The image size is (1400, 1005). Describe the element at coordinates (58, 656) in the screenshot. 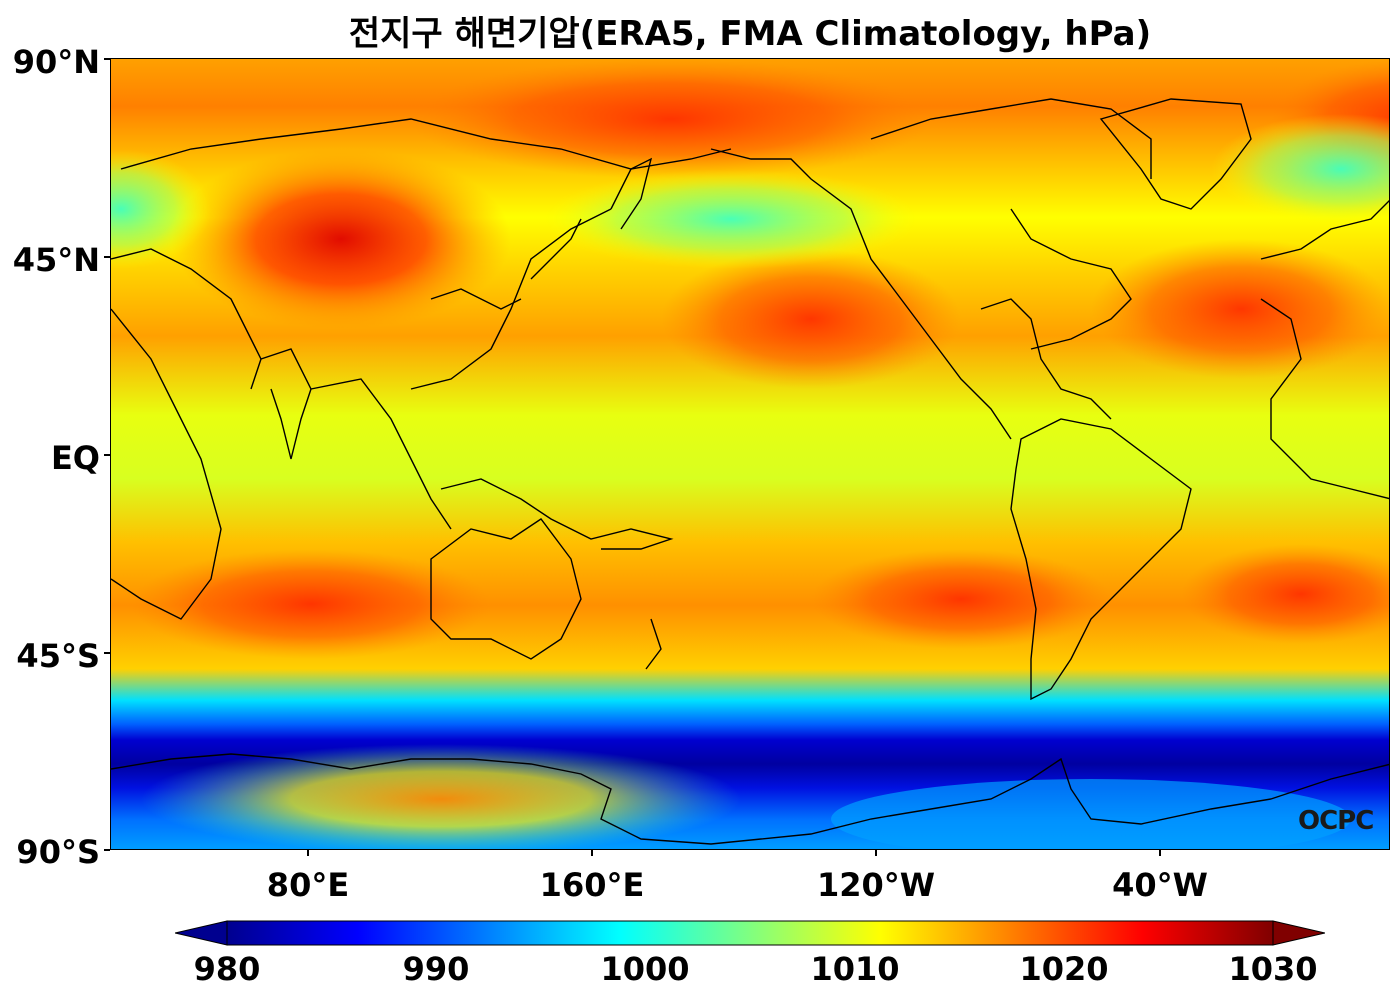

I see `lat-label-45s: 45°S` at that location.